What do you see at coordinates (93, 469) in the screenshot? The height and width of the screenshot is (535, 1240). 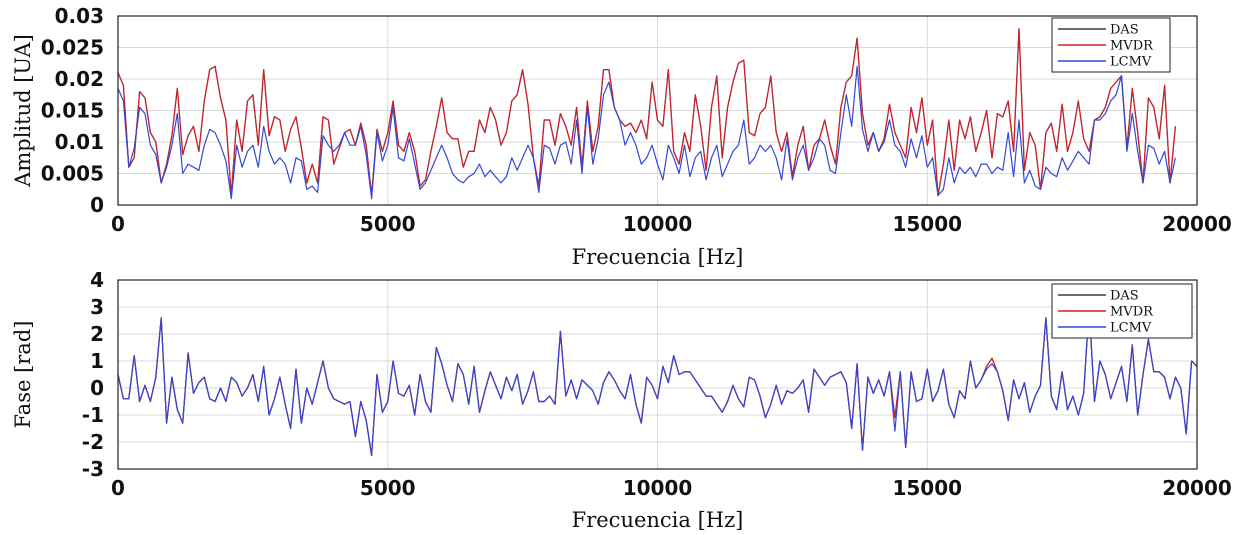 I see `y-tick-label: -3` at bounding box center [93, 469].